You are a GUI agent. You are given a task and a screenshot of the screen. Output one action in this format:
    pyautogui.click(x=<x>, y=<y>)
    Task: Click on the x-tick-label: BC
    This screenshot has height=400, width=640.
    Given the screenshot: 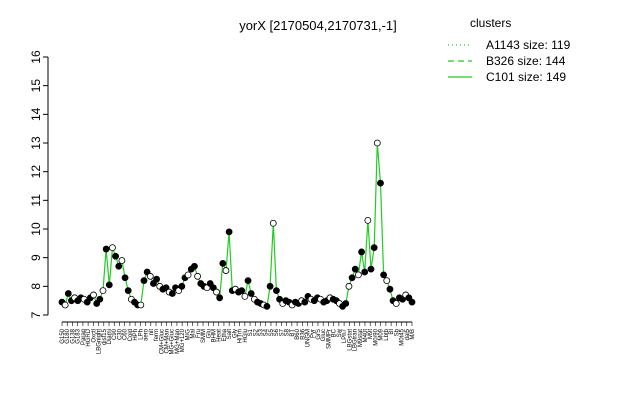 What is the action you would take?
    pyautogui.click(x=335, y=332)
    